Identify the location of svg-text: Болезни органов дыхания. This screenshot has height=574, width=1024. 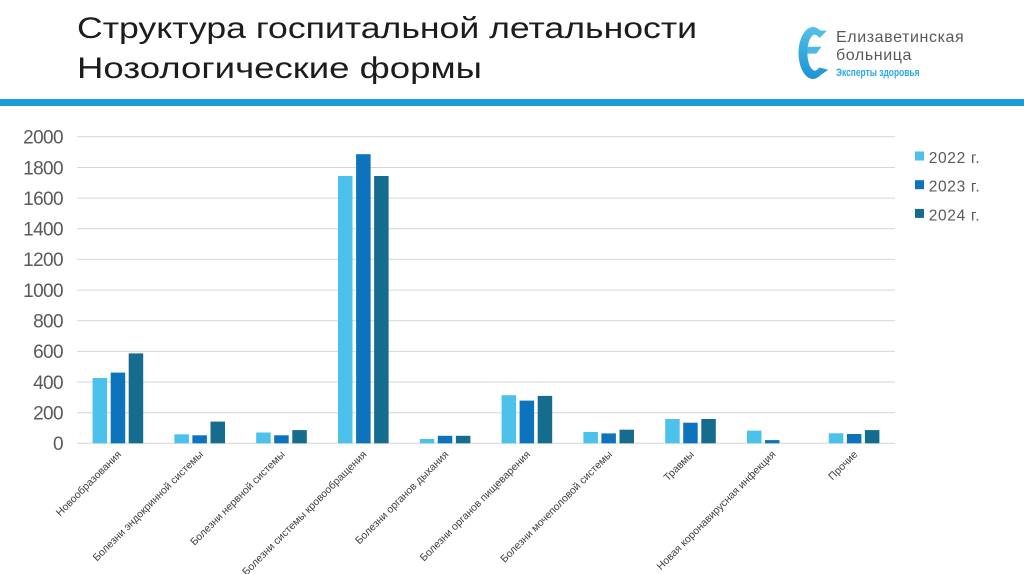
(402, 498).